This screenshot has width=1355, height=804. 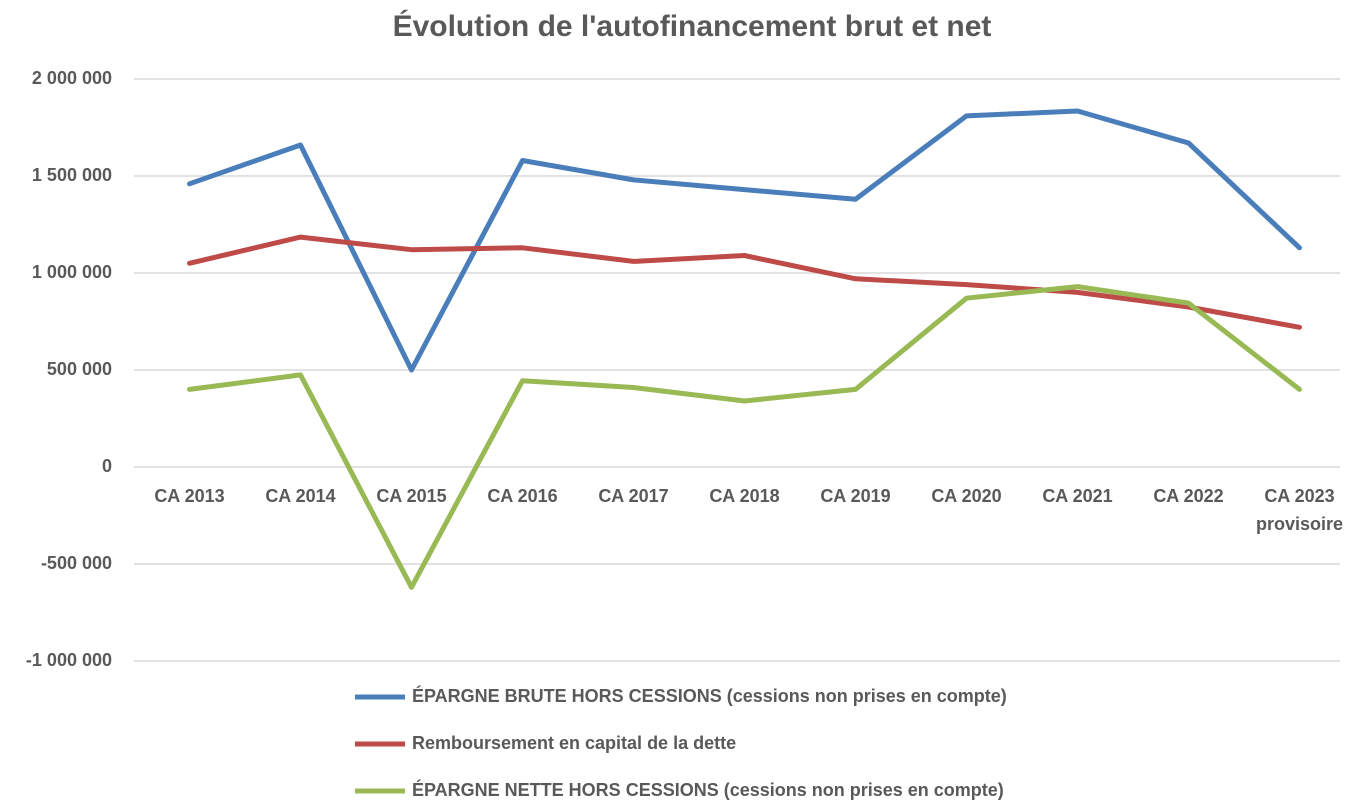 I want to click on x-tick-label: CA 2014, so click(x=300, y=496).